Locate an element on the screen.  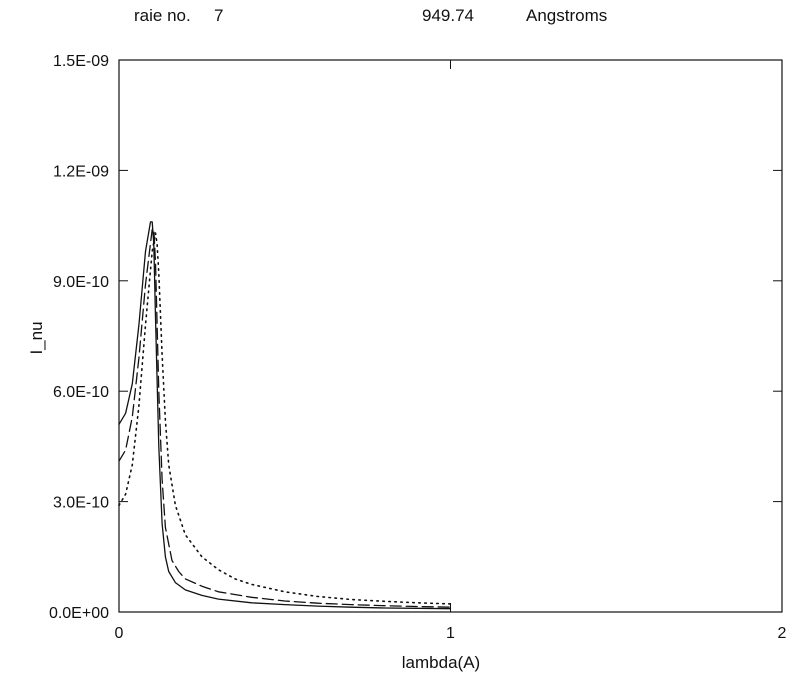
y-axis-label: I_nu is located at coordinates (36, 337).